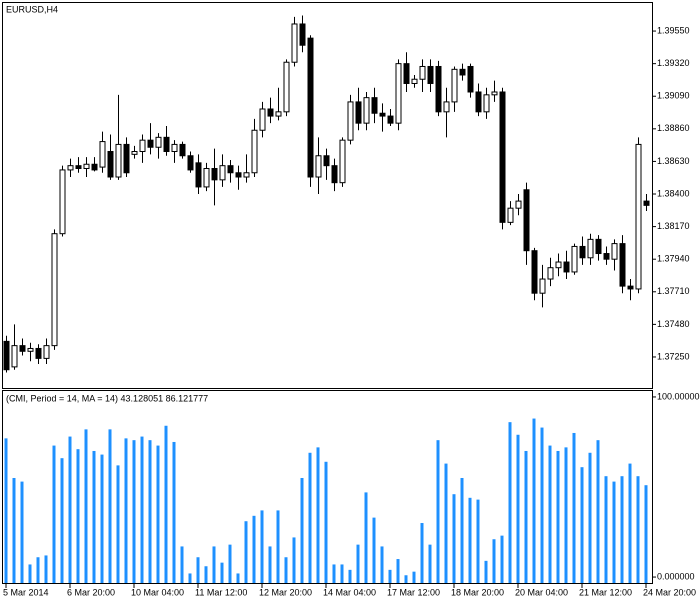 The image size is (700, 600). I want to click on chart-title: EURUSD,H4, so click(32, 9).